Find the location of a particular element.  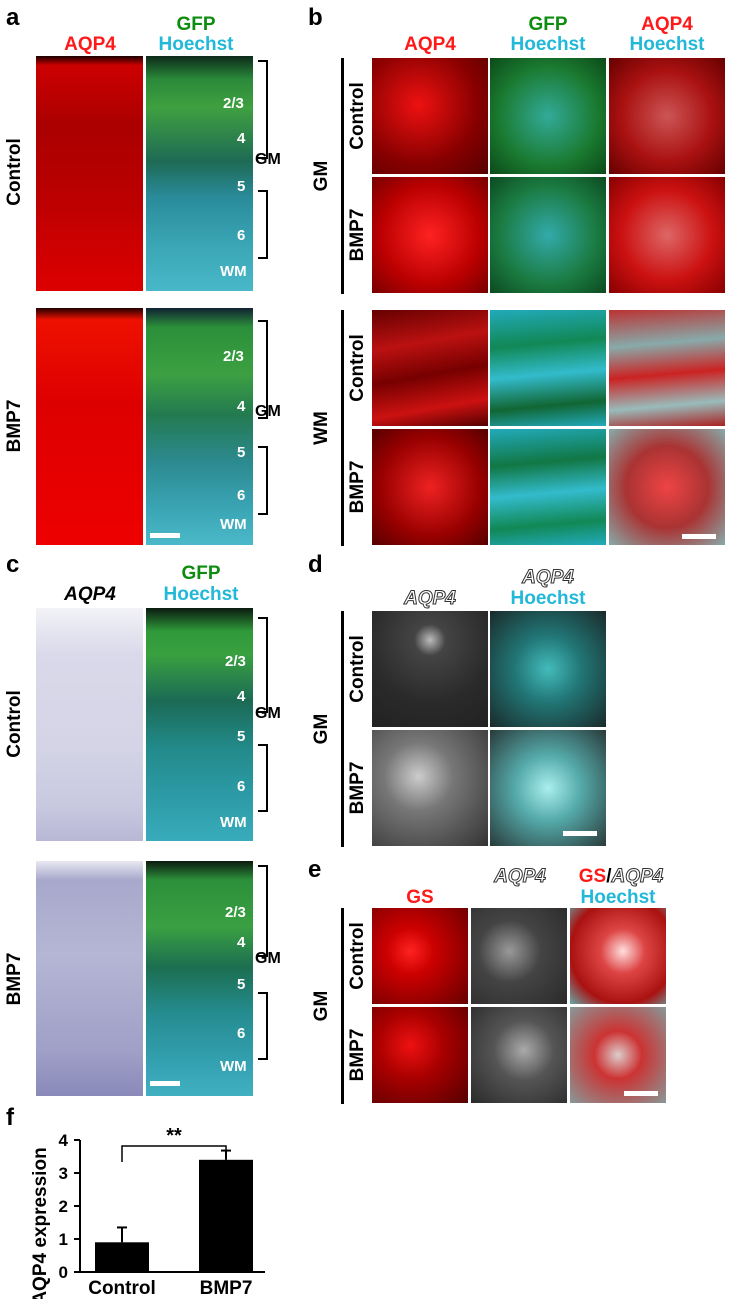

y-tick-label: 4 is located at coordinates (64, 1140).